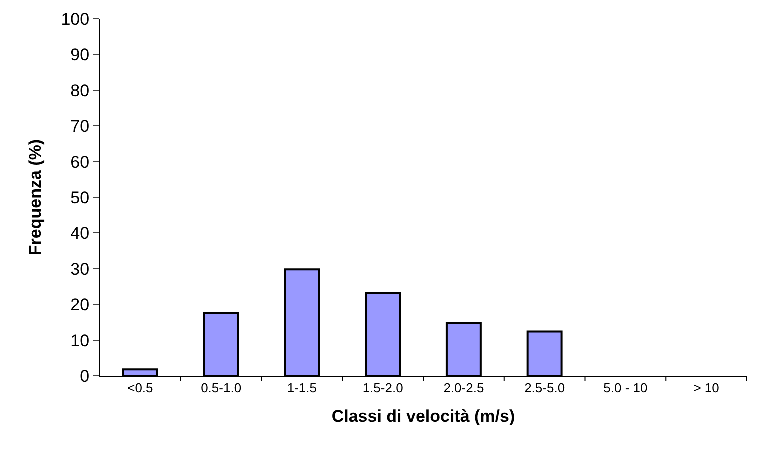  What do you see at coordinates (302, 388) in the screenshot?
I see `x-tick-label: 1-1.5` at bounding box center [302, 388].